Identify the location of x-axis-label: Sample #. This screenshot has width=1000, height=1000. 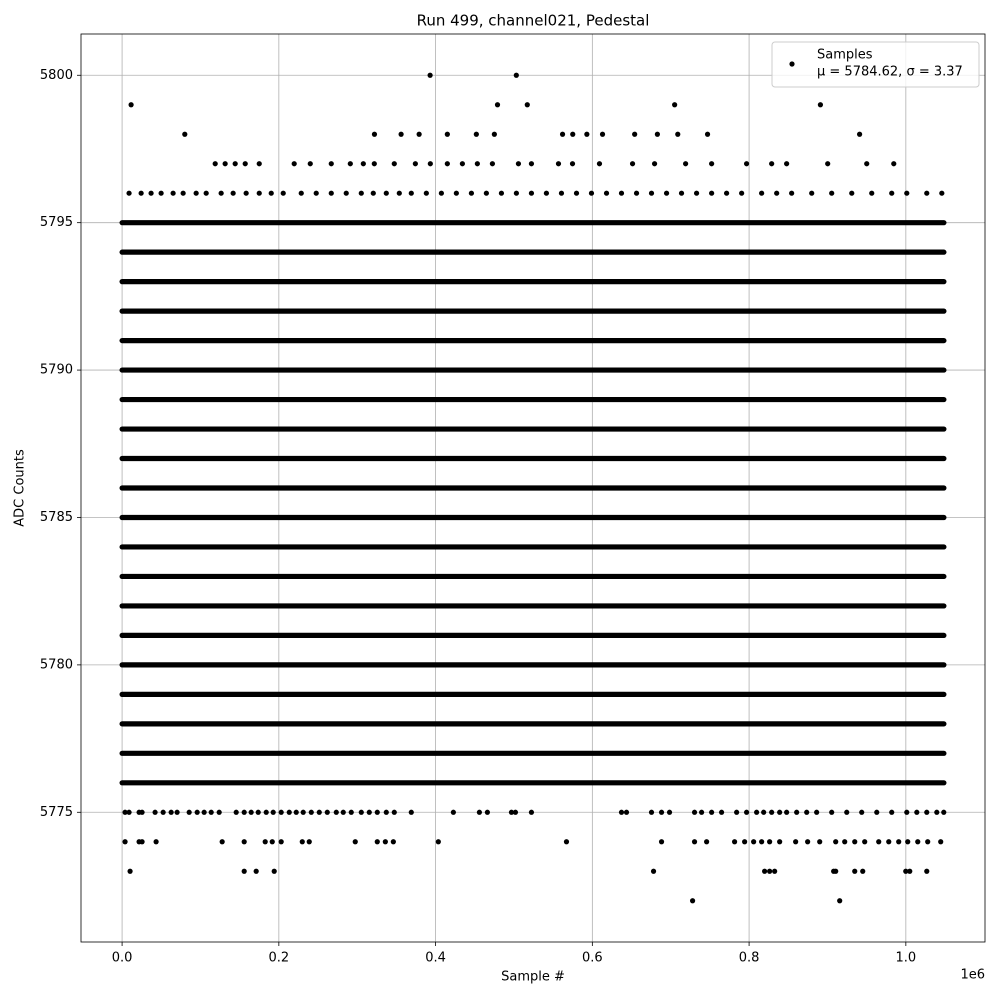
(533, 977).